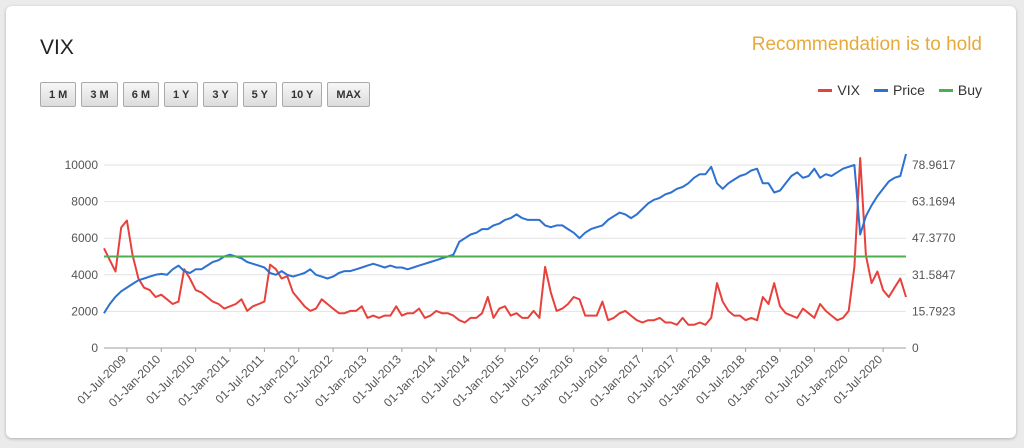 The width and height of the screenshot is (1024, 448). Describe the element at coordinates (82, 165) in the screenshot. I see `y-left-tick-label: 10000` at that location.